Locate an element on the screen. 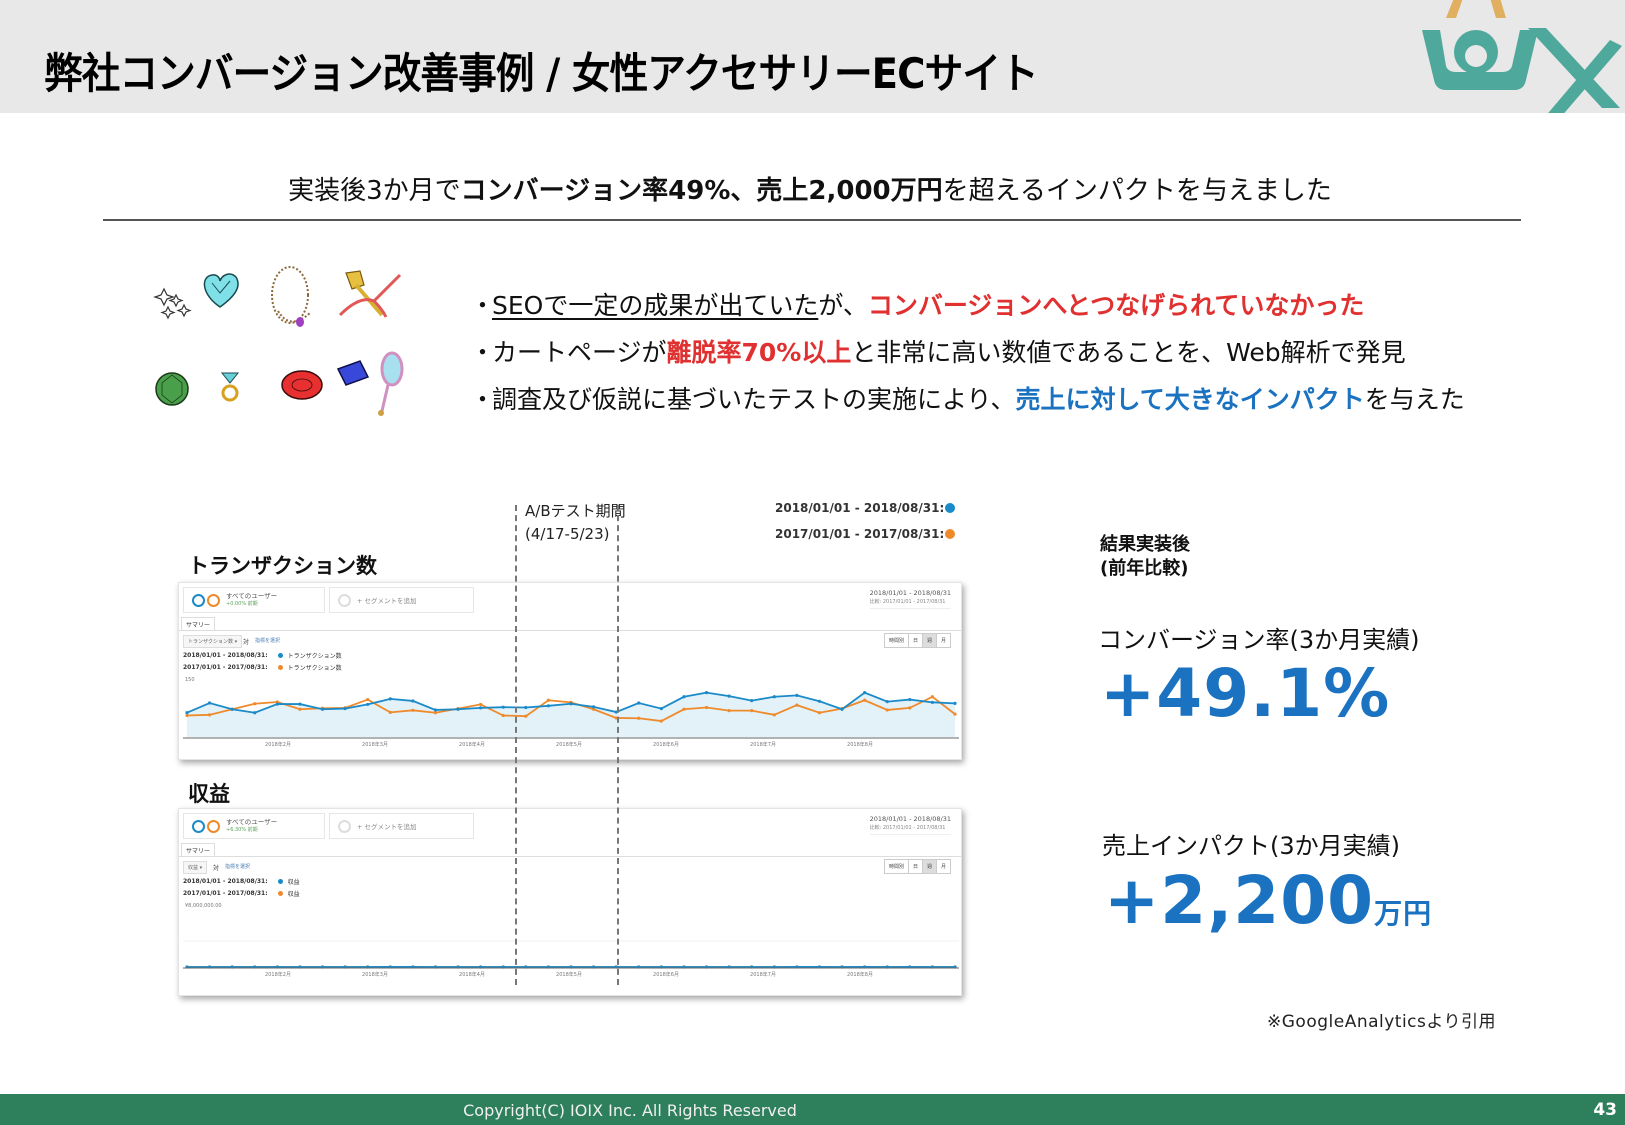 The height and width of the screenshot is (1125, 1625). necklace-icon is located at coordinates (291, 296).